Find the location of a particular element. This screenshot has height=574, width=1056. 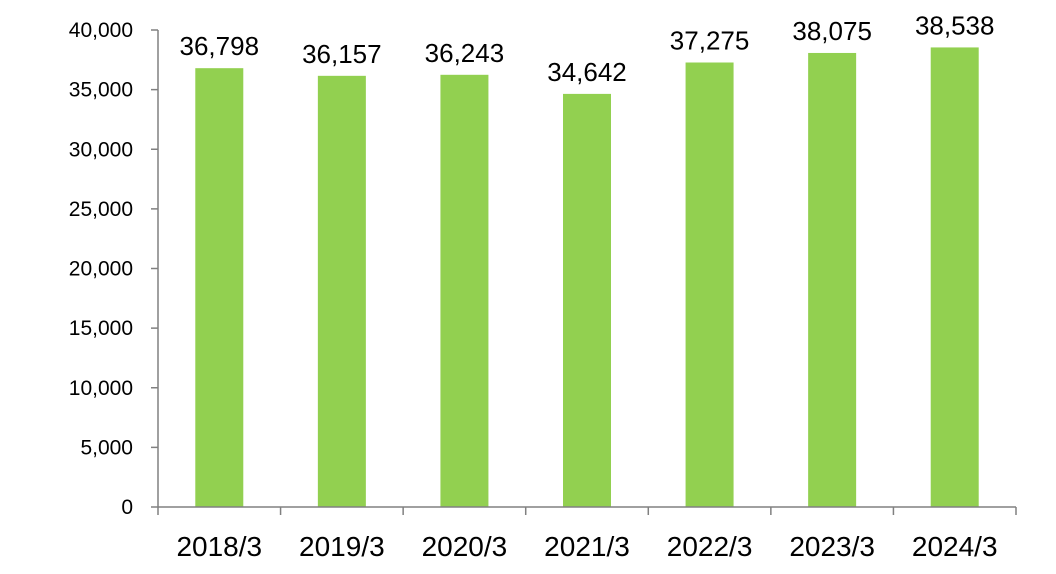

x-tick-label: 2024/3 is located at coordinates (955, 546).